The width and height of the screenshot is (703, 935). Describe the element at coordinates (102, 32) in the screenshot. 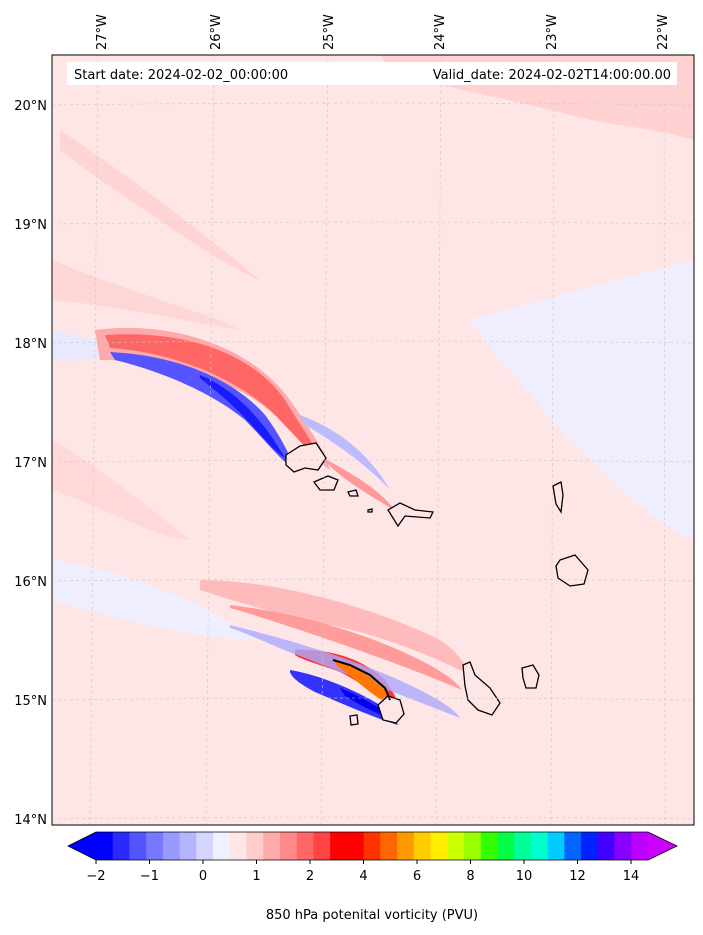

I see `lon-label: 27°W` at that location.